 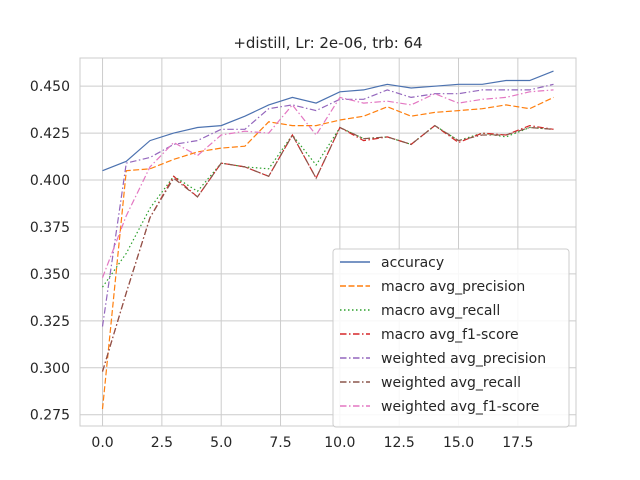 I want to click on y-tick-label: 0.300, so click(x=50, y=369).